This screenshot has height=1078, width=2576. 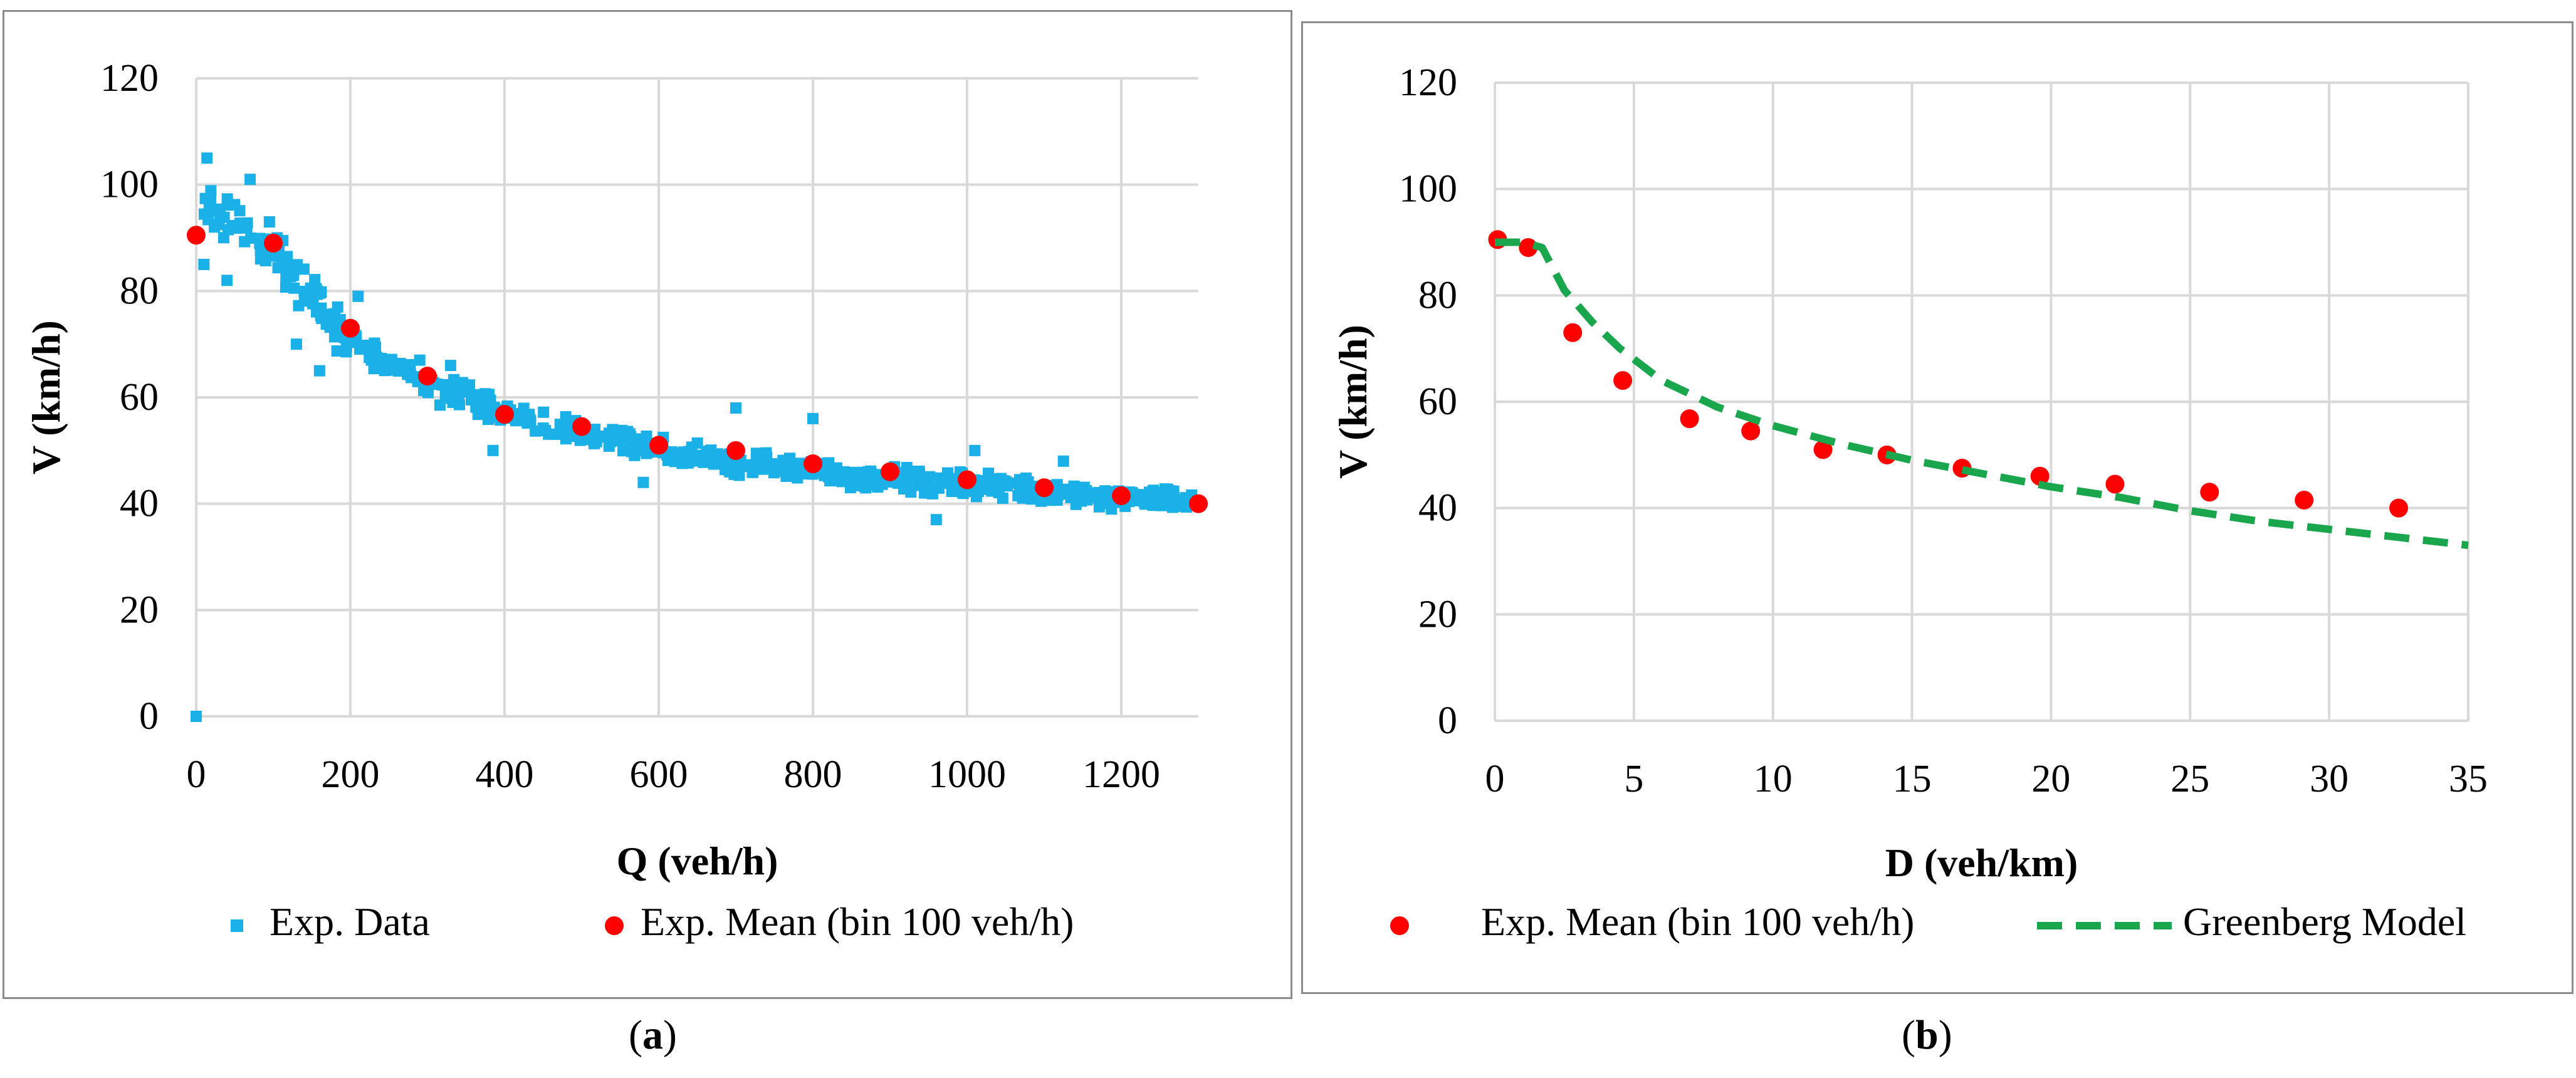 I want to click on xtick-label: 200, so click(x=351, y=774).